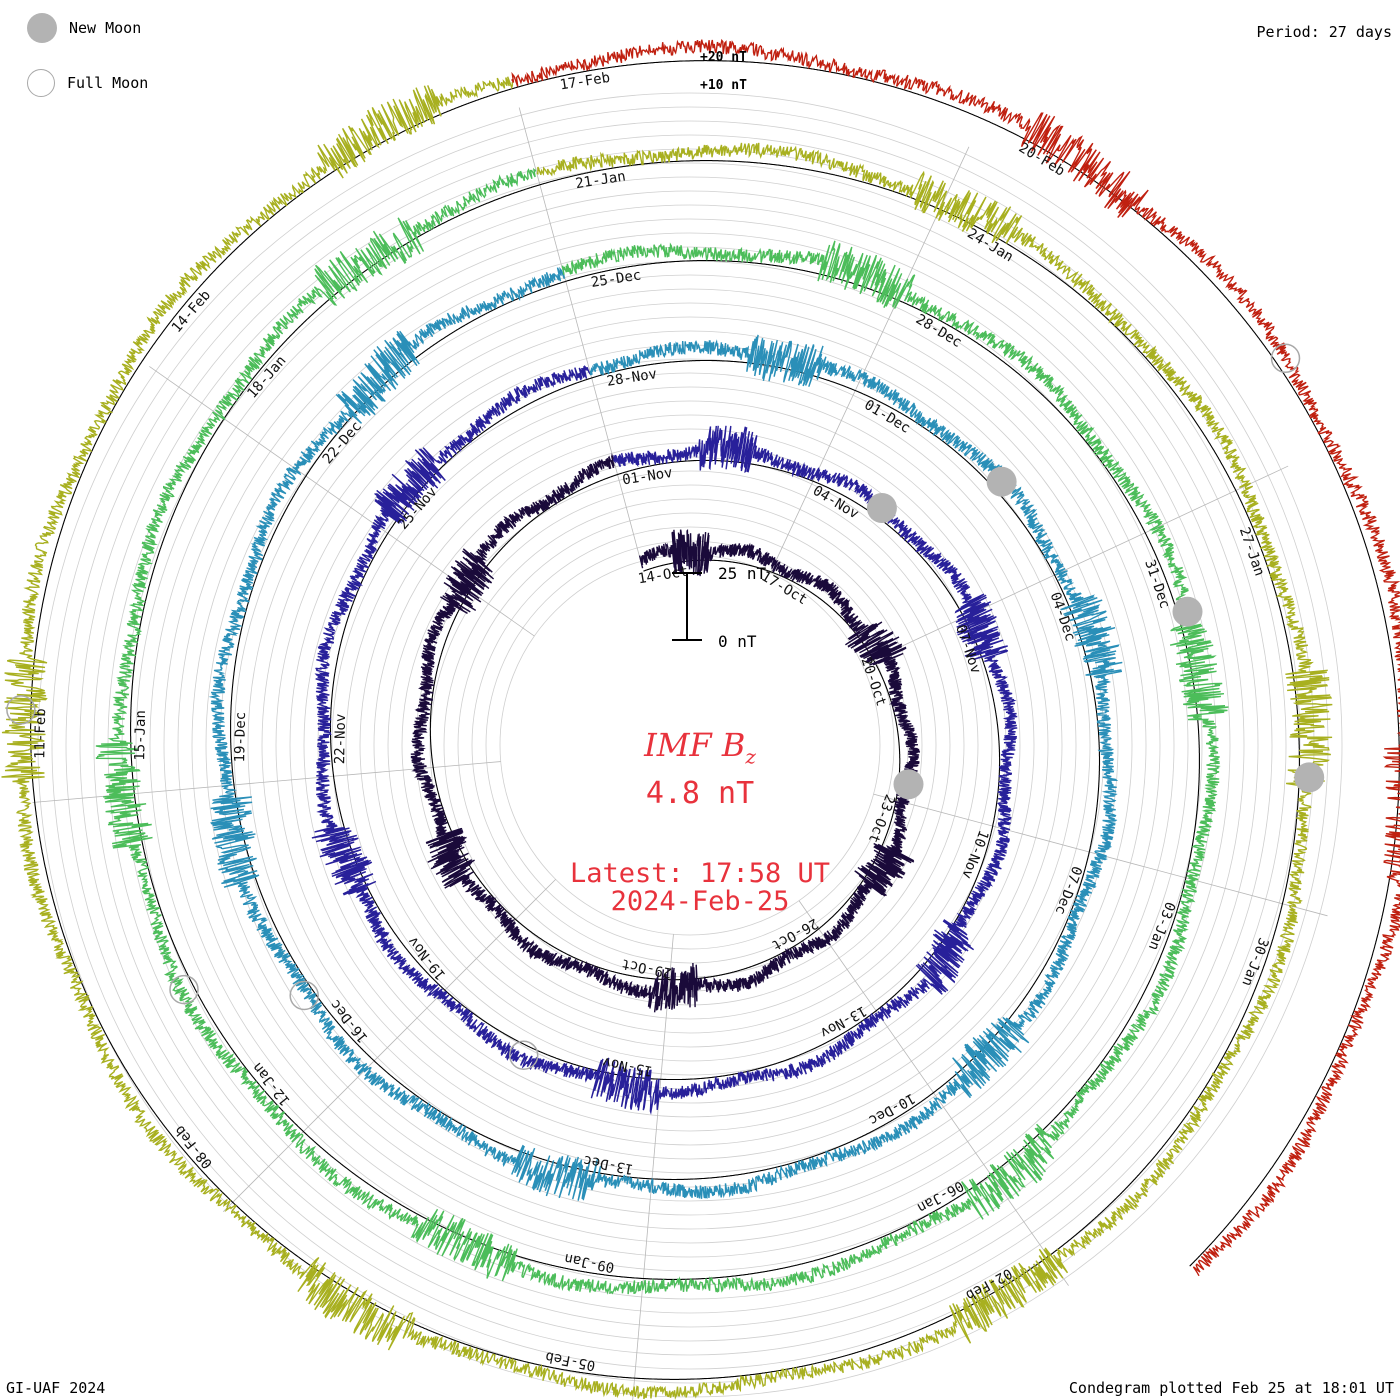  What do you see at coordinates (940, 1196) in the screenshot?
I see `day-label: 06-Jan` at bounding box center [940, 1196].